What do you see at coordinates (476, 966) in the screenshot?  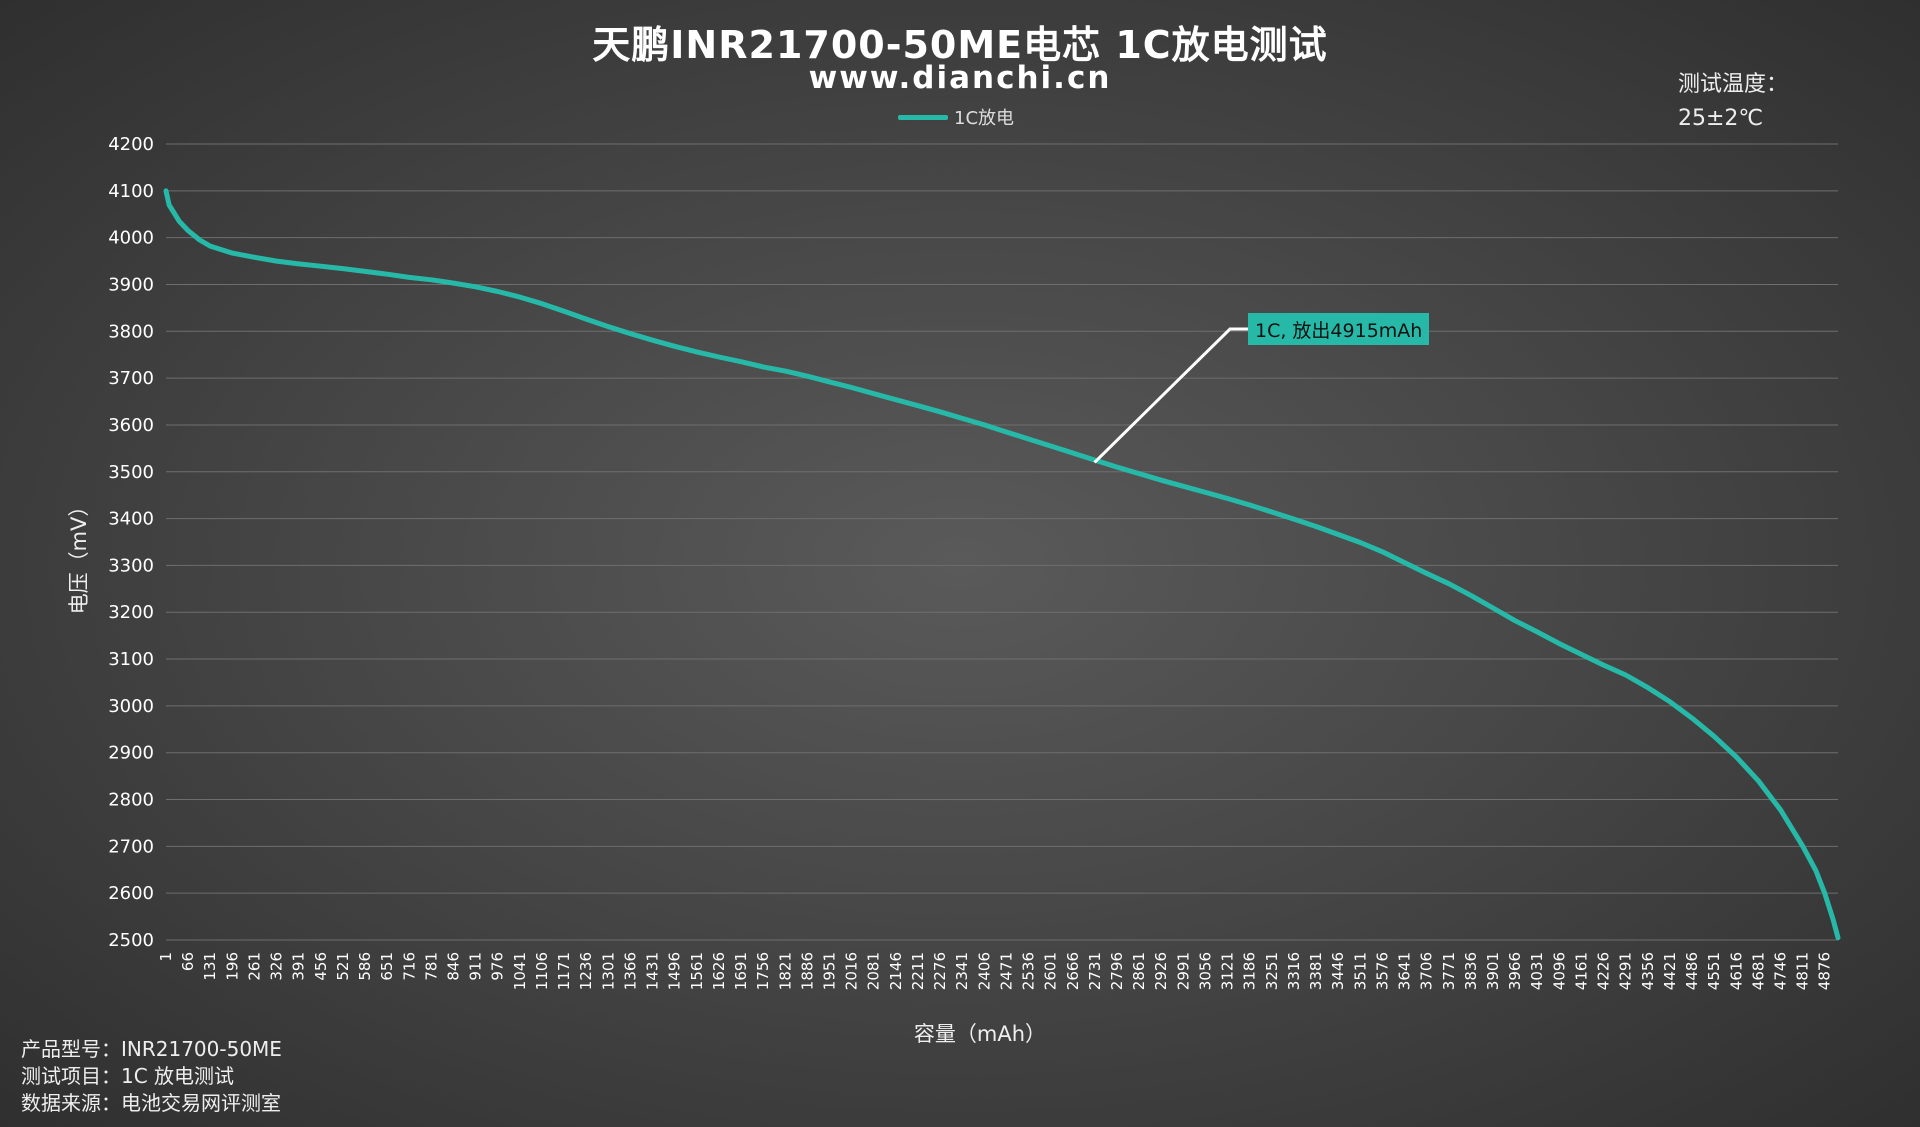 I see `x-tick-label: 911` at bounding box center [476, 966].